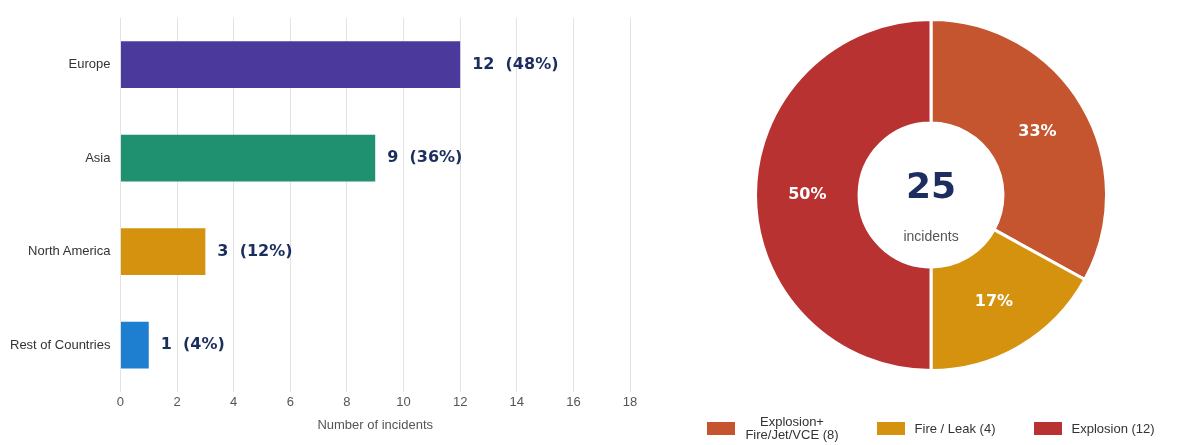  I want to click on x-tick-label: 8, so click(347, 402).